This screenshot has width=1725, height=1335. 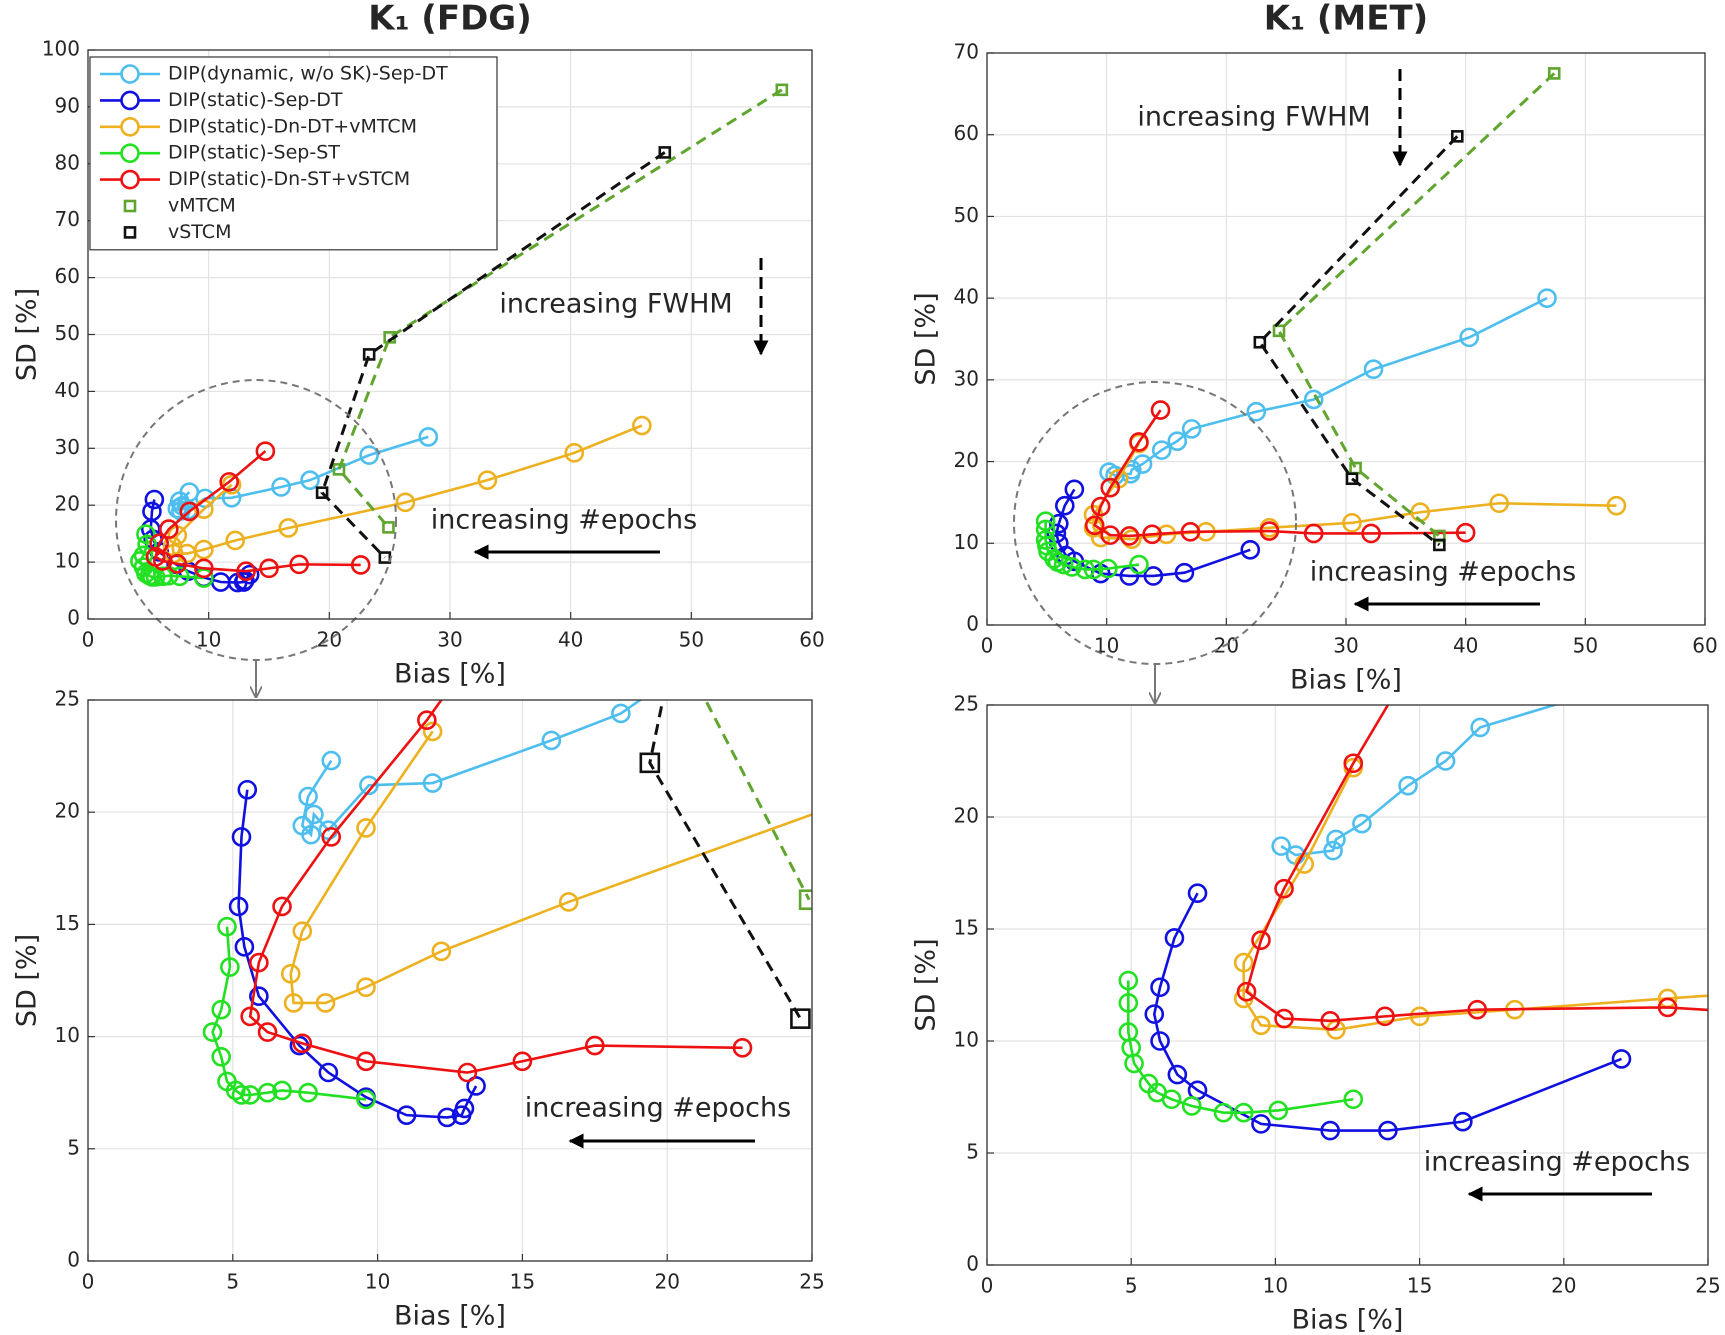 What do you see at coordinates (67, 105) in the screenshot?
I see `y-tick-label: 90` at bounding box center [67, 105].